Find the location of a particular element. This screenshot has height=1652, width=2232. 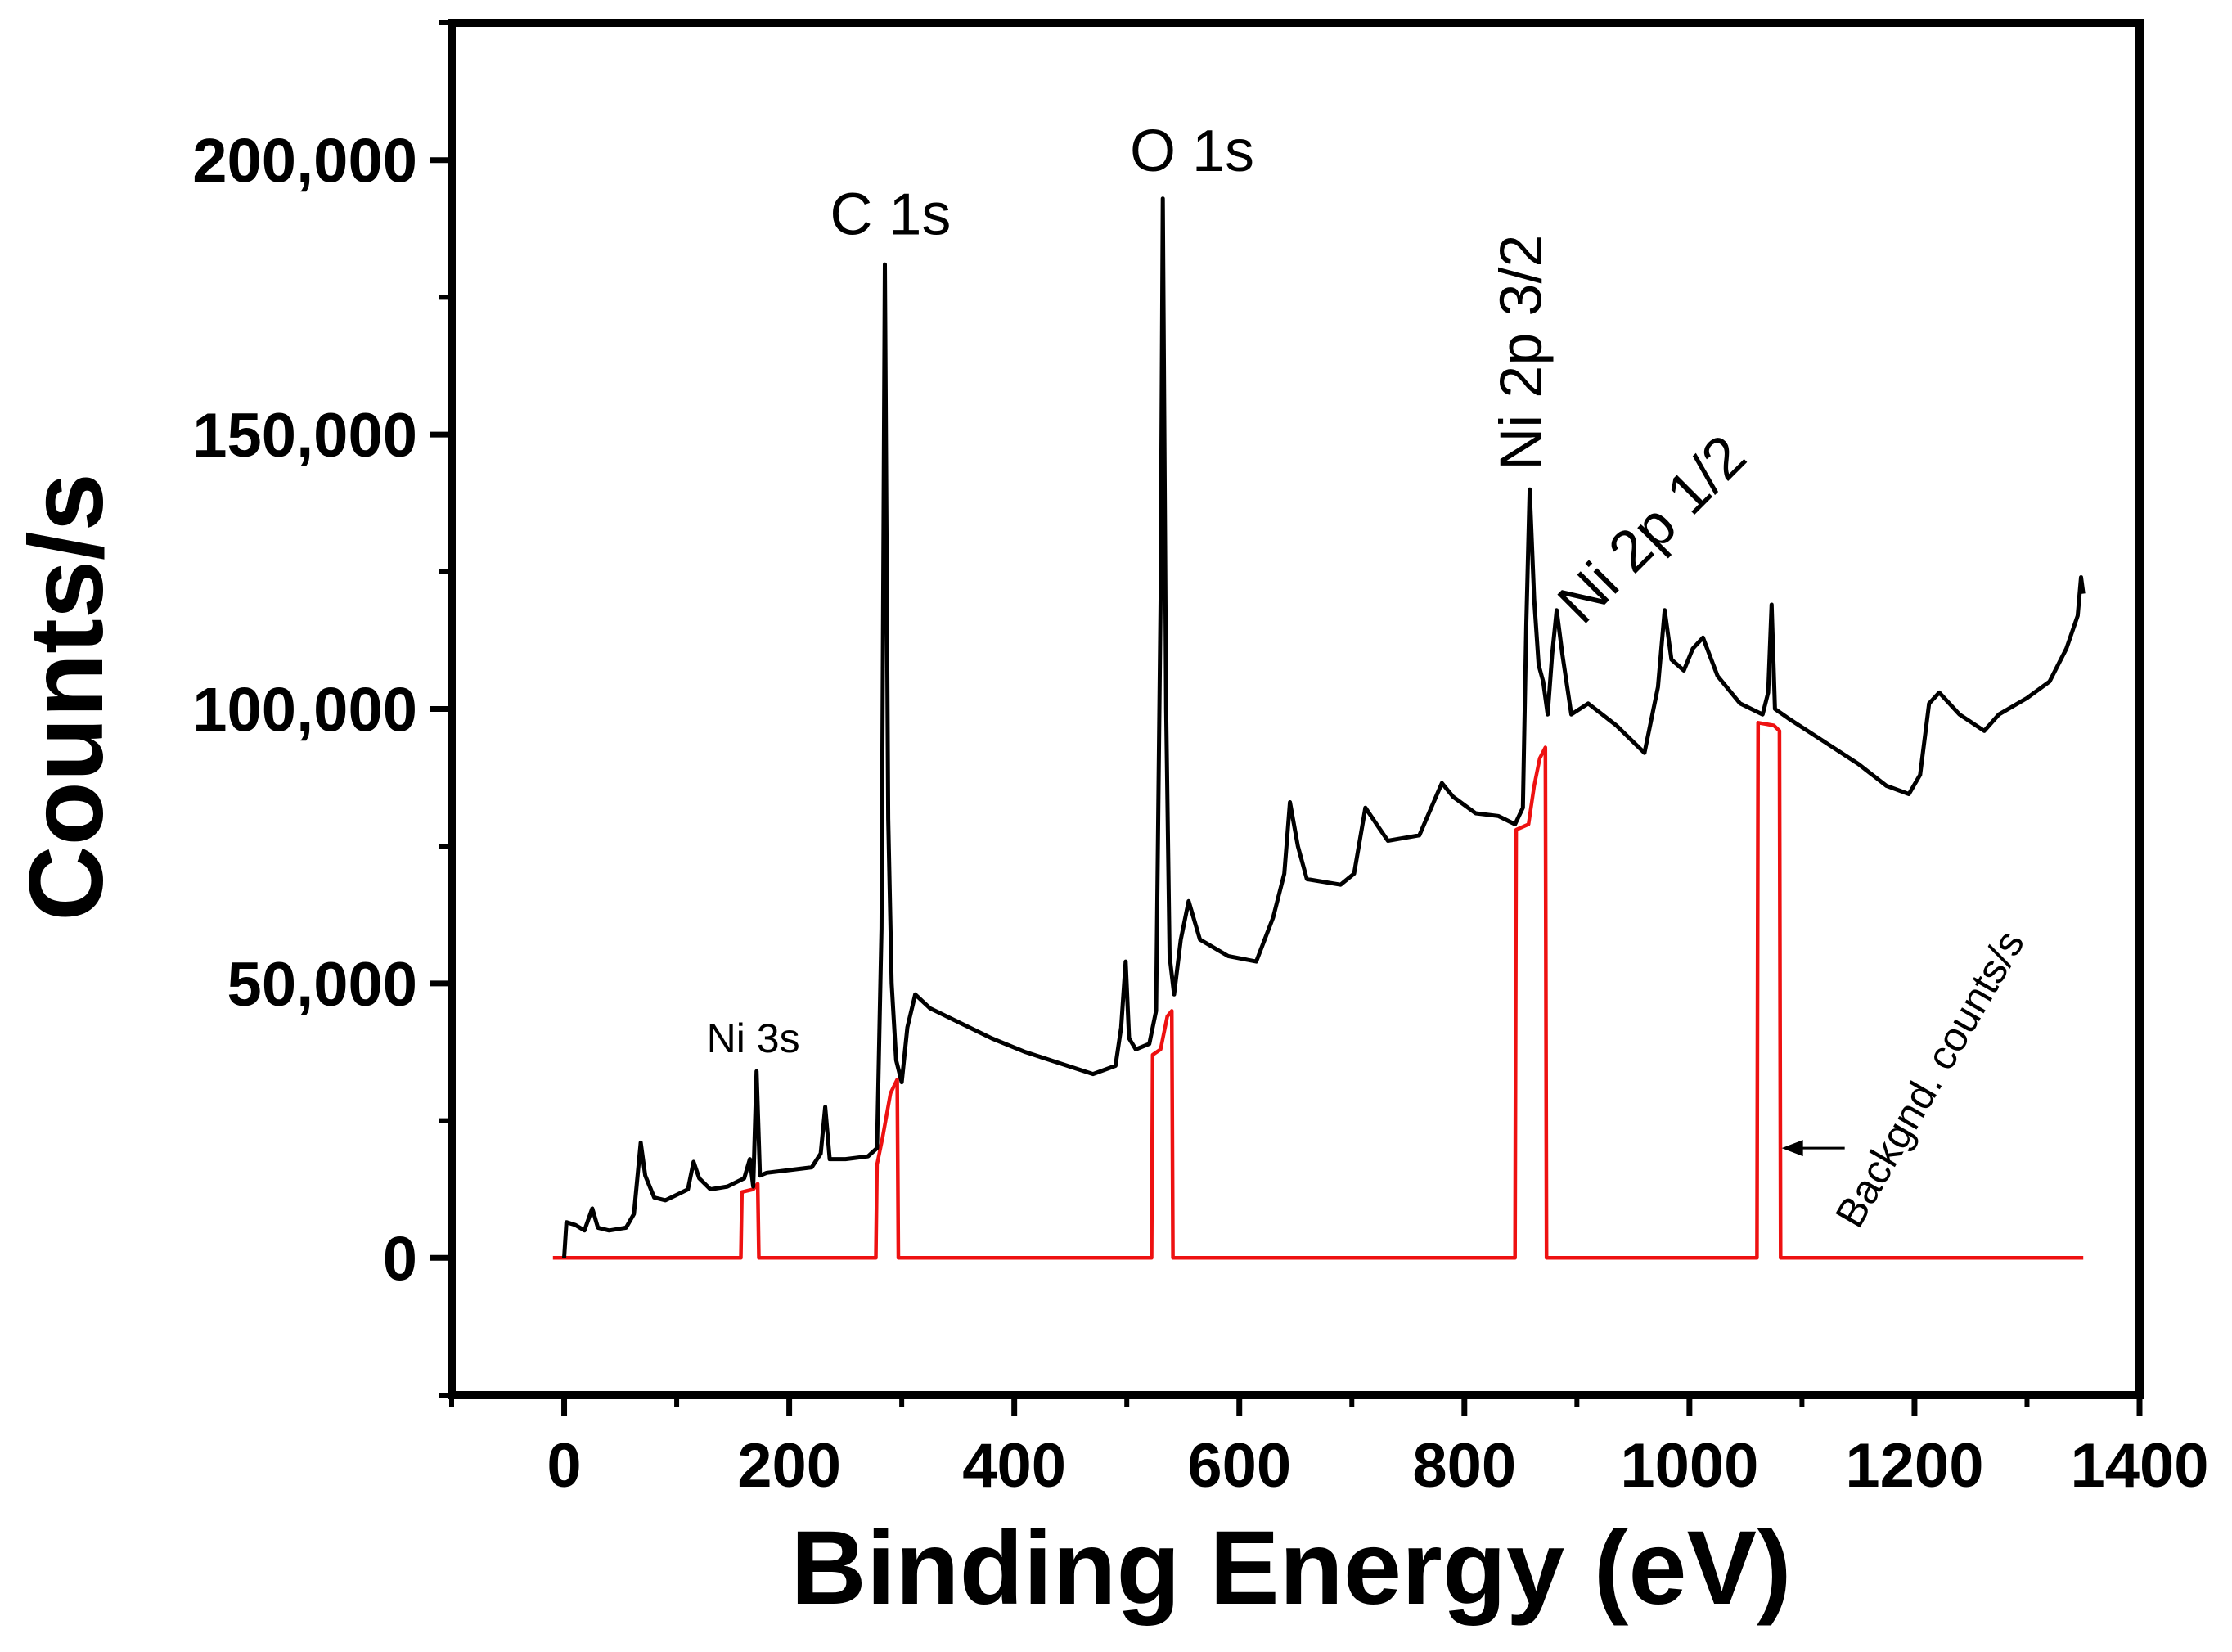

annotation-ni-2p-3-2: Ni 2p 3/2 is located at coordinates (1521, 352).